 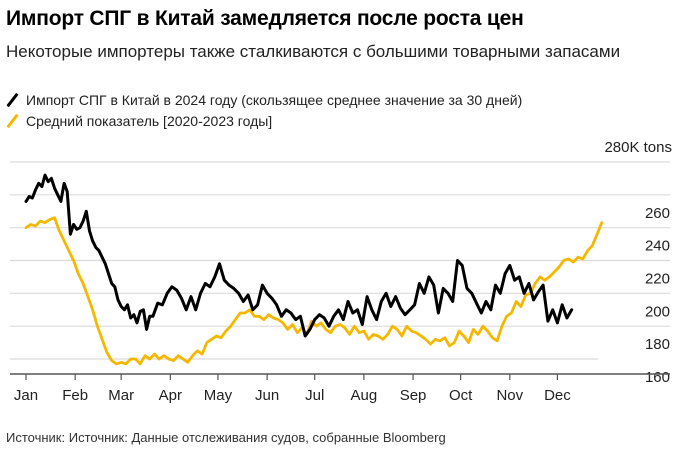 I want to click on y-tick-label-220: 220, so click(x=657, y=279).